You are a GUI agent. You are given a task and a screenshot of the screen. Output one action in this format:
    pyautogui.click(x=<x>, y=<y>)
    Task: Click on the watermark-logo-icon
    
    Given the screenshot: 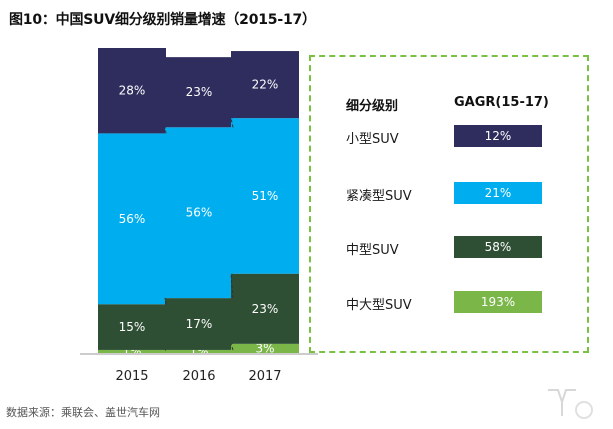 What is the action you would take?
    pyautogui.click(x=570, y=404)
    